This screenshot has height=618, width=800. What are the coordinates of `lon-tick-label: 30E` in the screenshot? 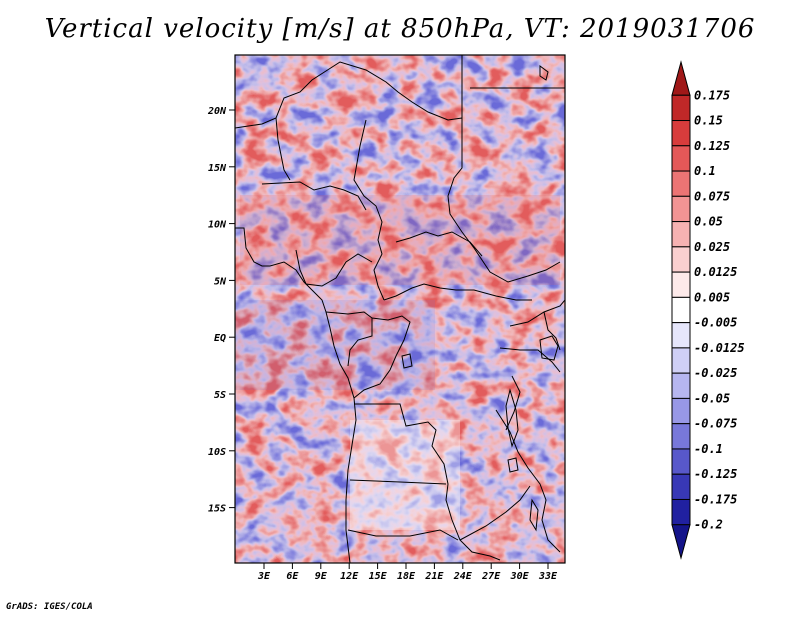 It's located at (520, 576).